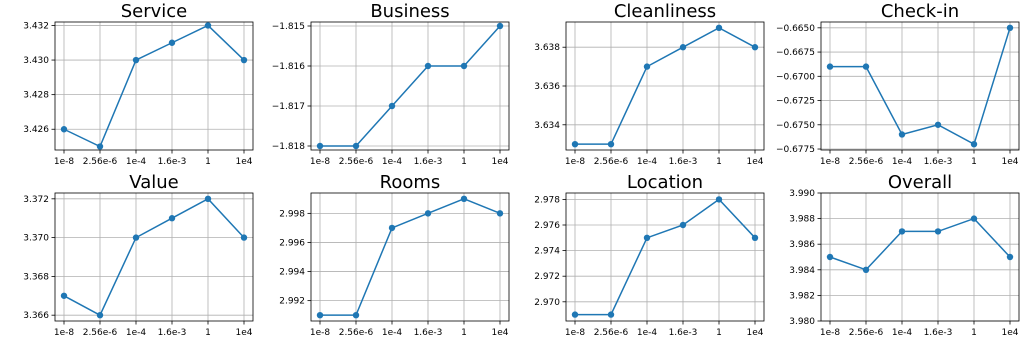  Describe the element at coordinates (36, 96) in the screenshot. I see `y-tick-label: 3.428` at that location.